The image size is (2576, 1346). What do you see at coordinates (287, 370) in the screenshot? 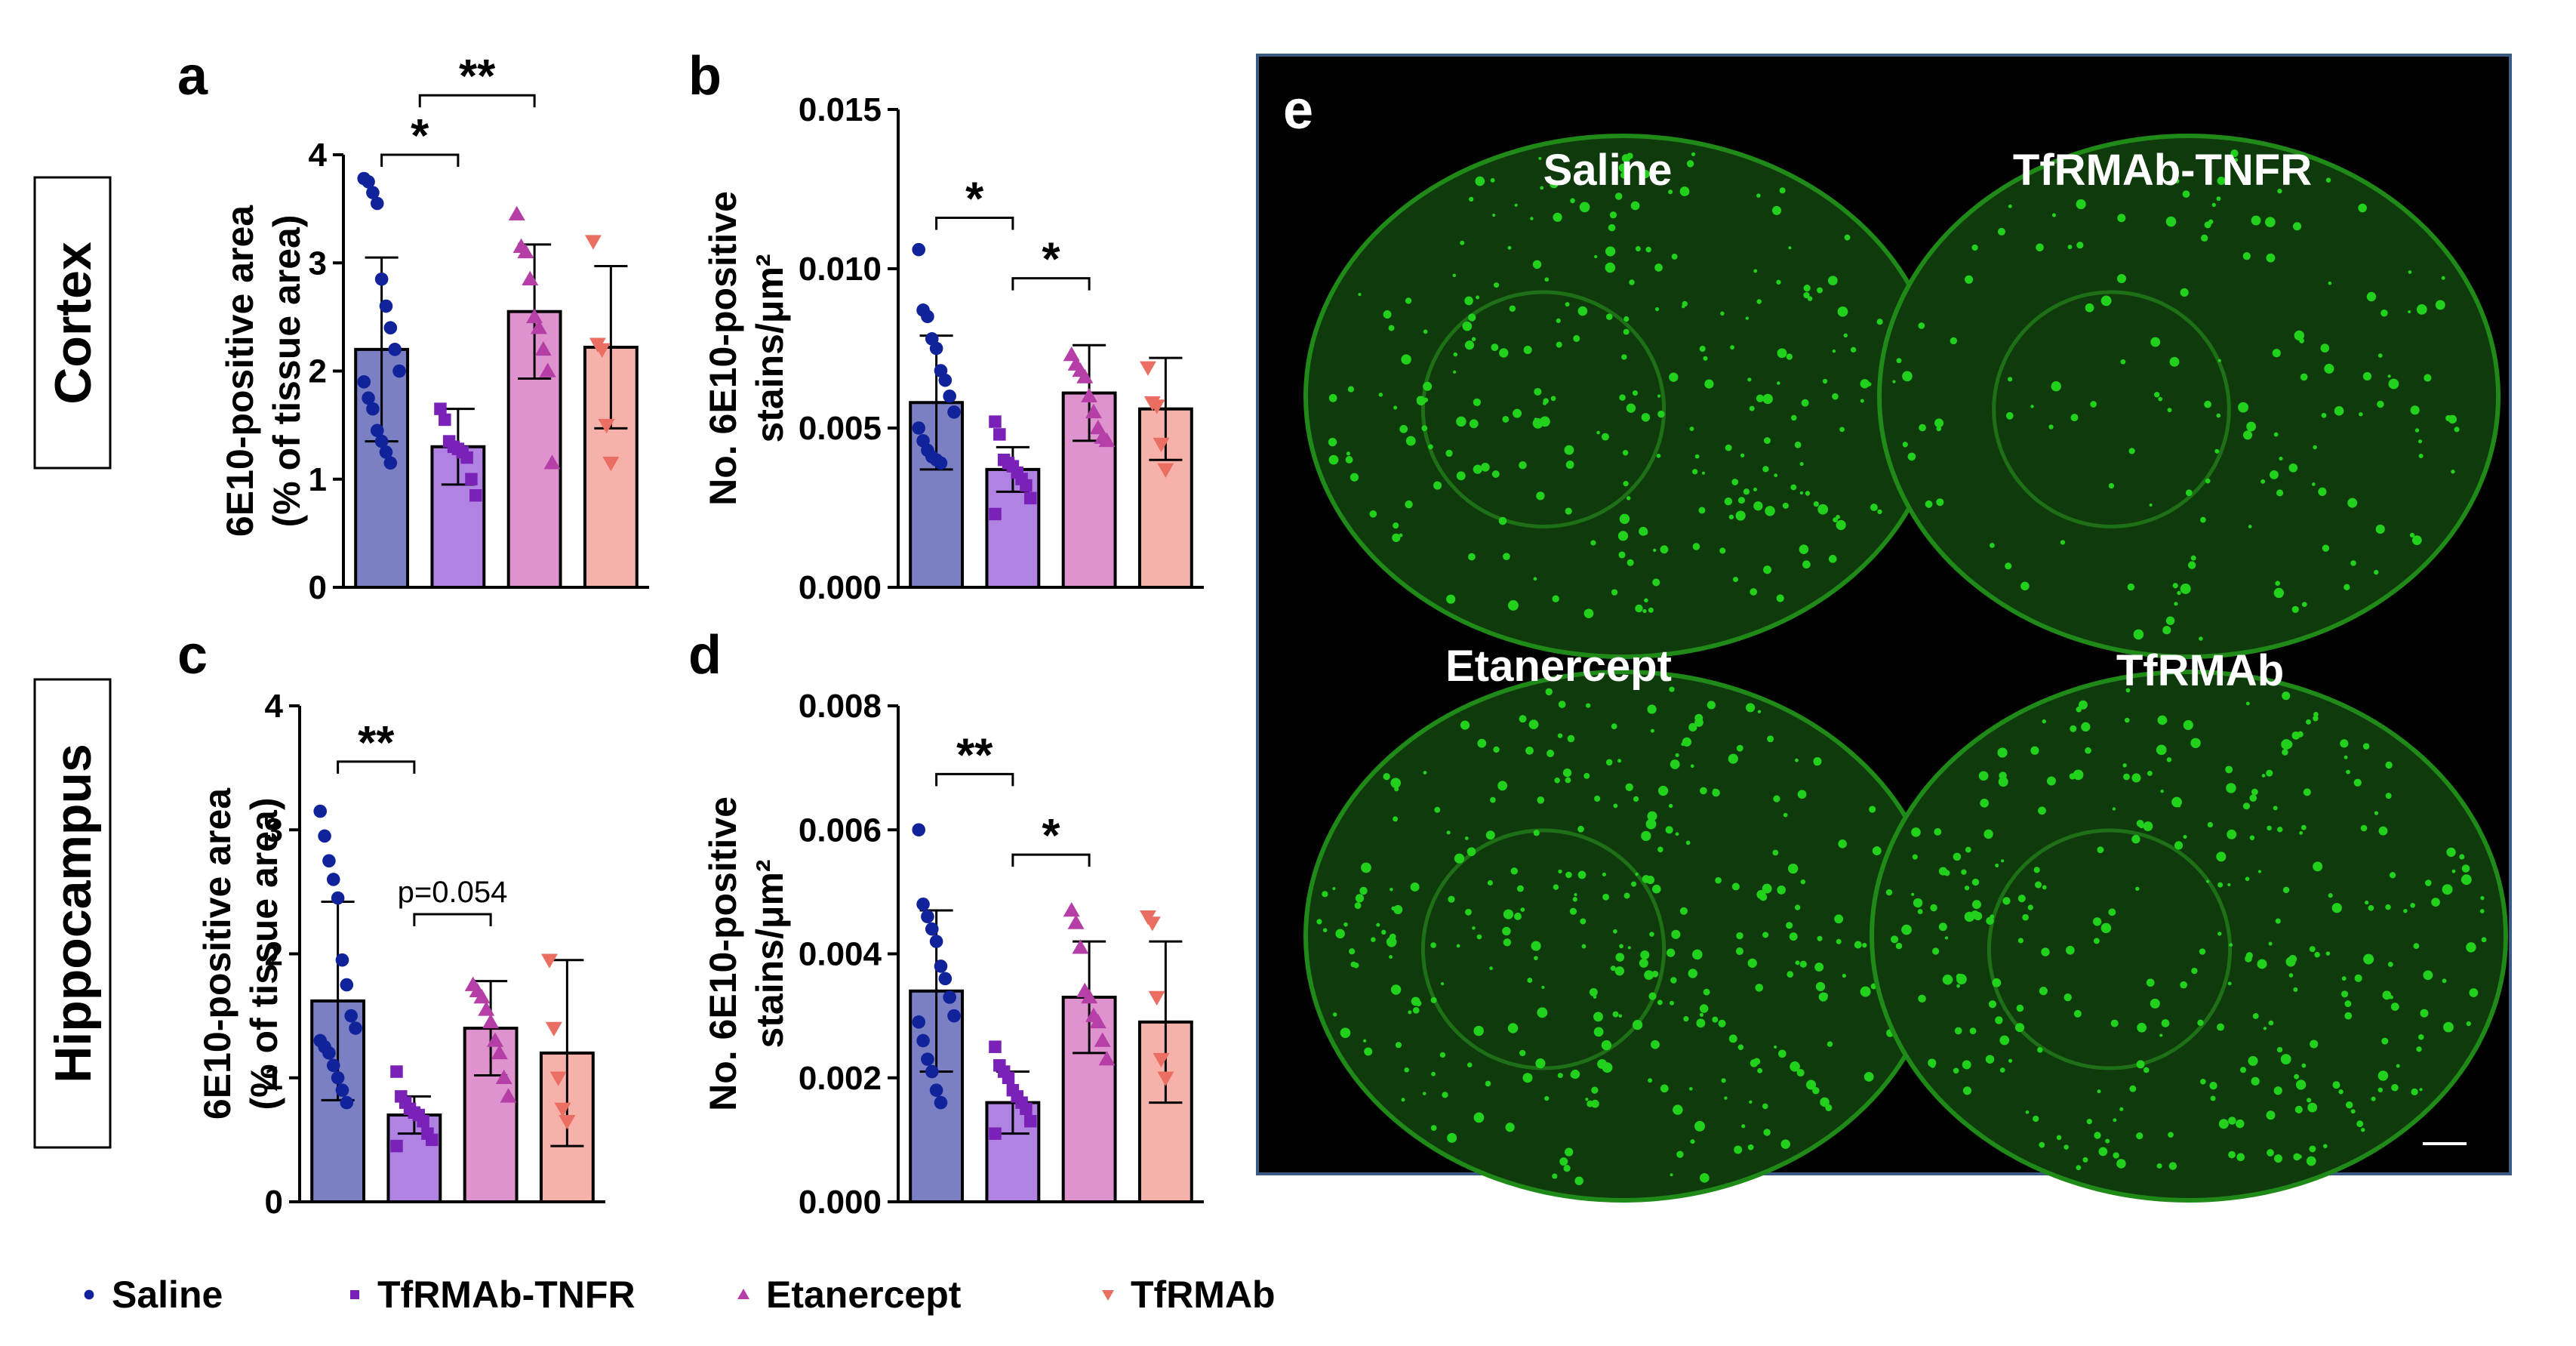
I see `y-axis-label-a-1: (% of tissue area)` at bounding box center [287, 370].